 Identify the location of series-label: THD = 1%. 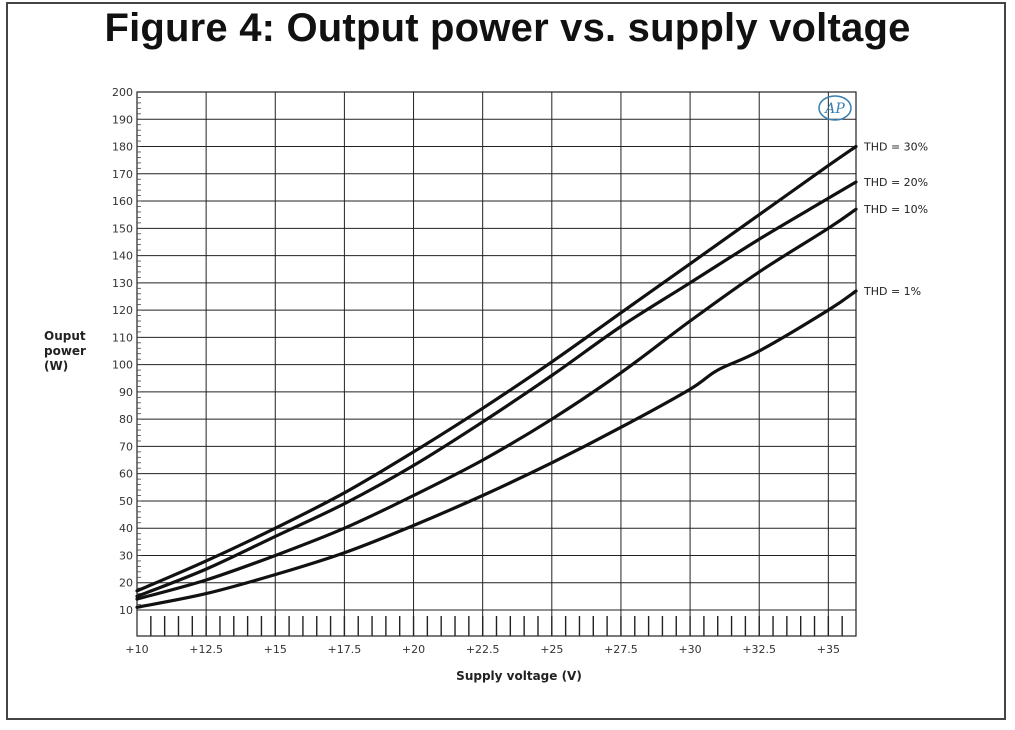
(892, 291).